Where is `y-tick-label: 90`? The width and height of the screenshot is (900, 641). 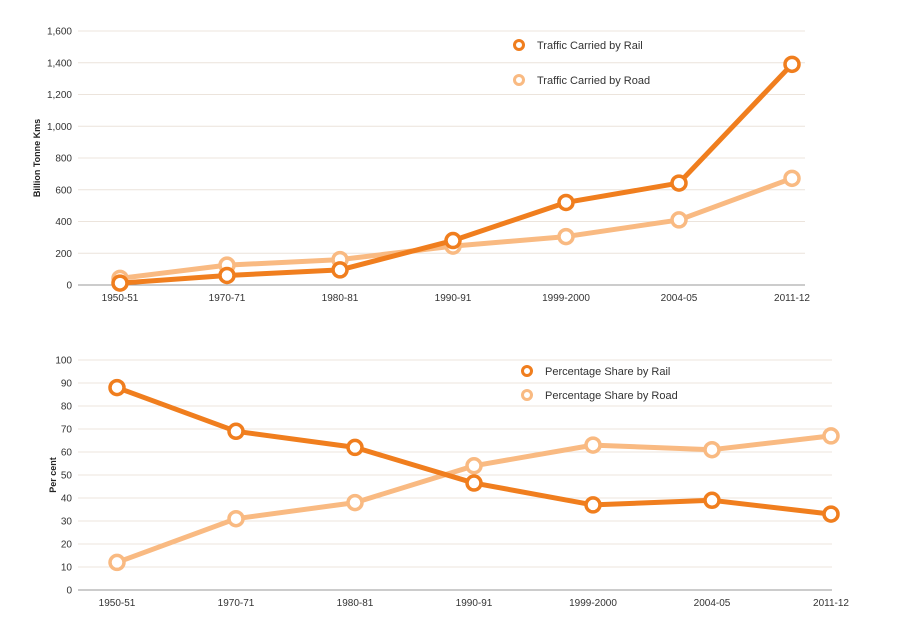 y-tick-label: 90 is located at coordinates (67, 384).